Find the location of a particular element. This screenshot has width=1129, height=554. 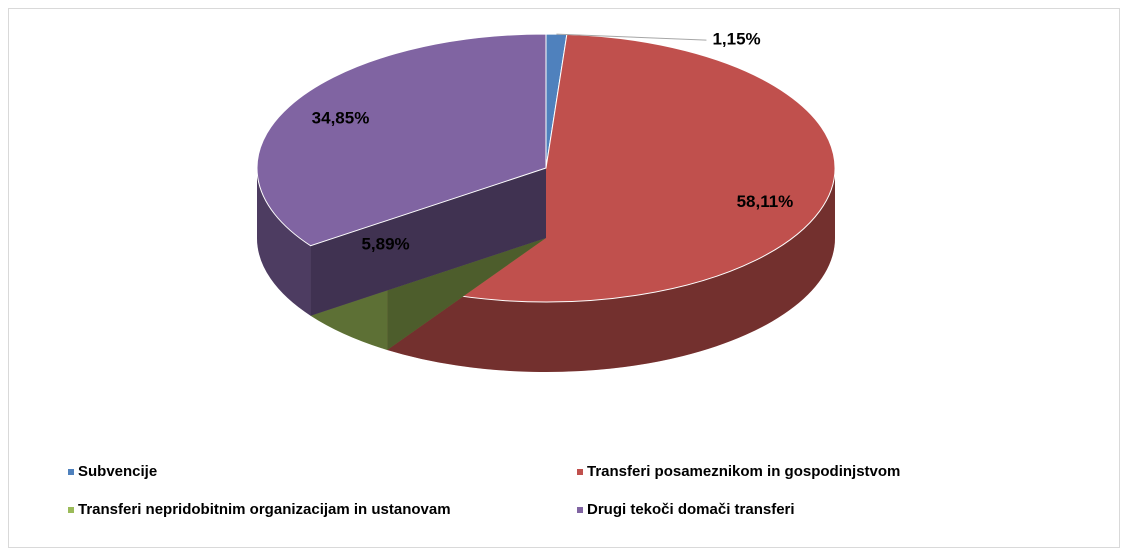

data-label: 34,85% is located at coordinates (341, 117).